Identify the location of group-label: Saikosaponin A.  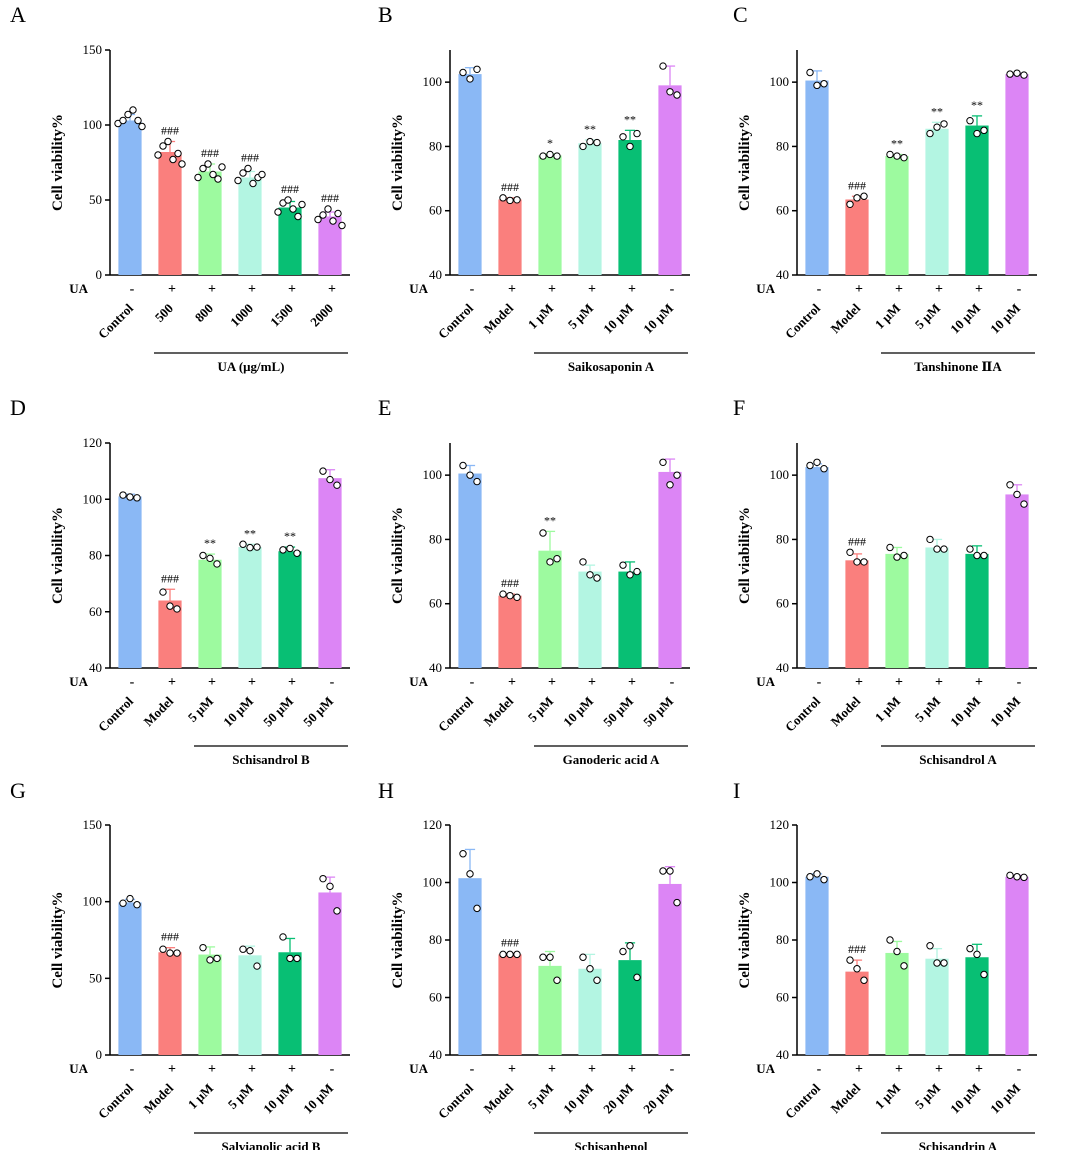
(611, 366).